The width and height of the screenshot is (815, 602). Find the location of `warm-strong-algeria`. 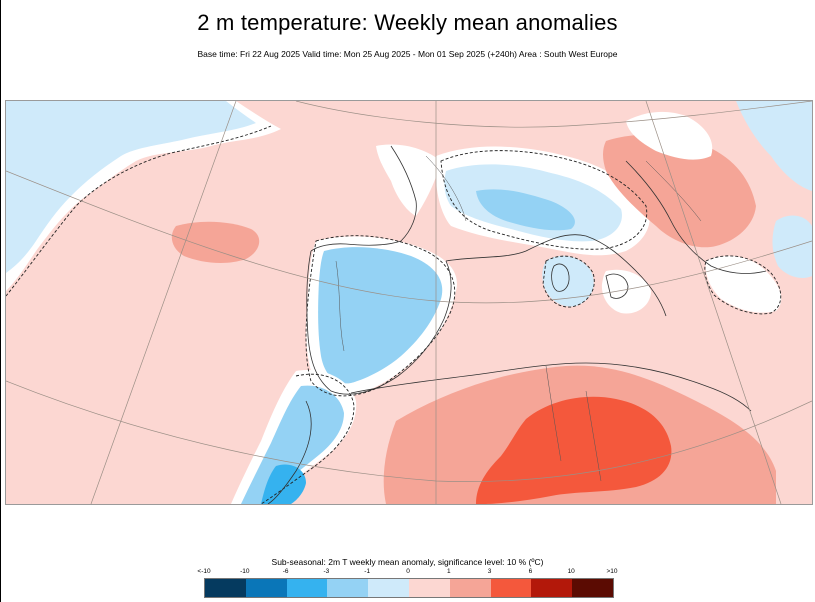

warm-strong-algeria is located at coordinates (574, 450).